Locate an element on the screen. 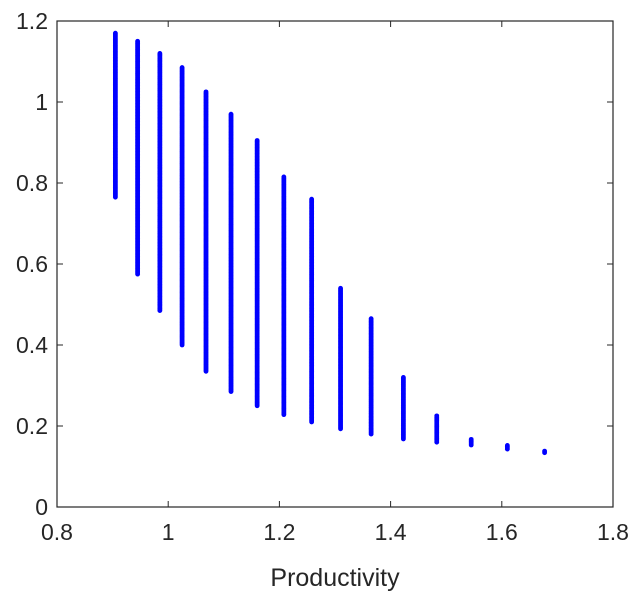 The height and width of the screenshot is (596, 634). x-tick-label: 0.8 is located at coordinates (57, 532).